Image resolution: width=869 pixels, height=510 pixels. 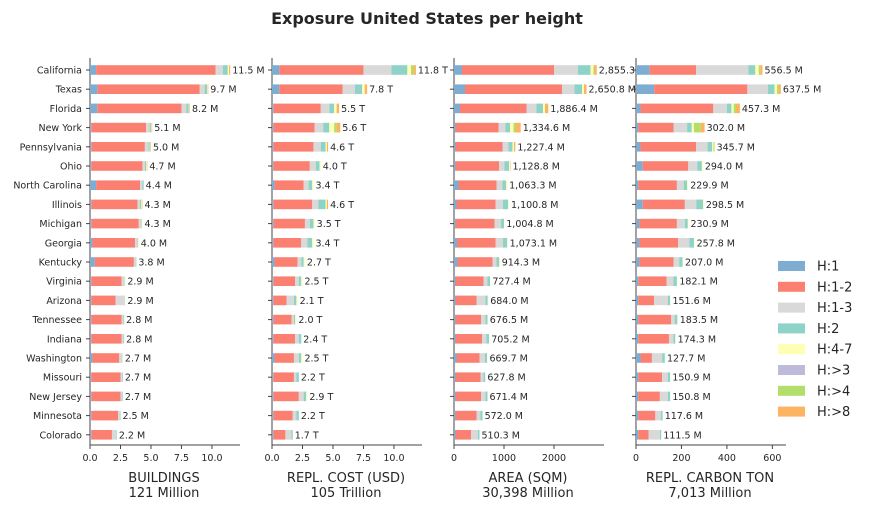 What do you see at coordinates (62, 378) in the screenshot?
I see `state-label: Missouri` at bounding box center [62, 378].